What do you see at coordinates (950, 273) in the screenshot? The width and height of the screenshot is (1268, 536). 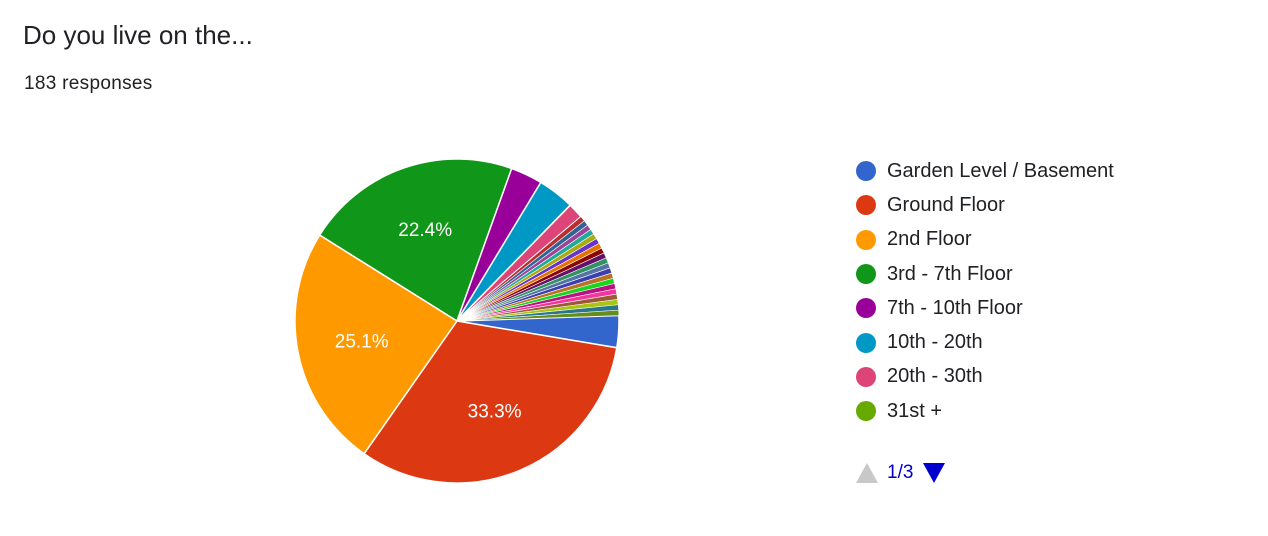 I see `legend-label: 3rd - 7th Floor` at bounding box center [950, 273].